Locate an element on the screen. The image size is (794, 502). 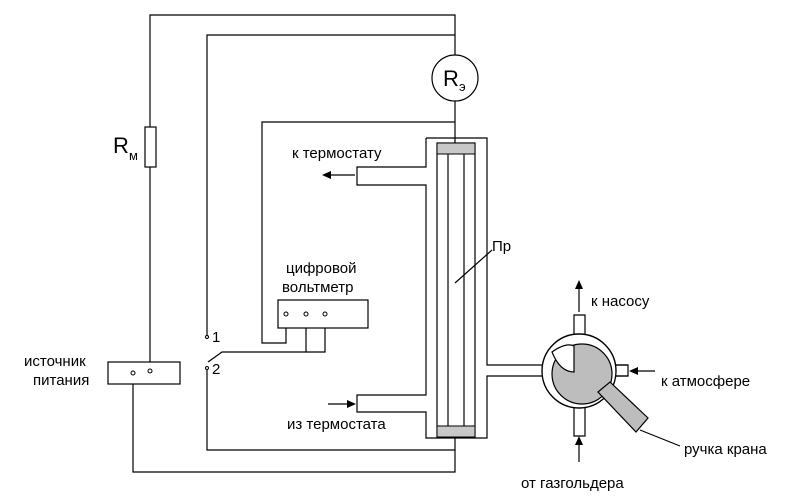
label-voltmeter-2: вольтметр is located at coordinates (317, 287).